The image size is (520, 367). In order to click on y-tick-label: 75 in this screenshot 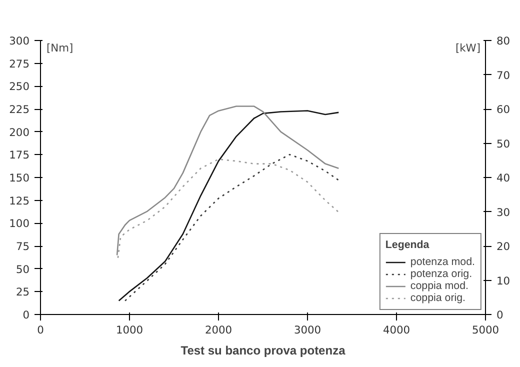, I will do `click(23, 246)`.